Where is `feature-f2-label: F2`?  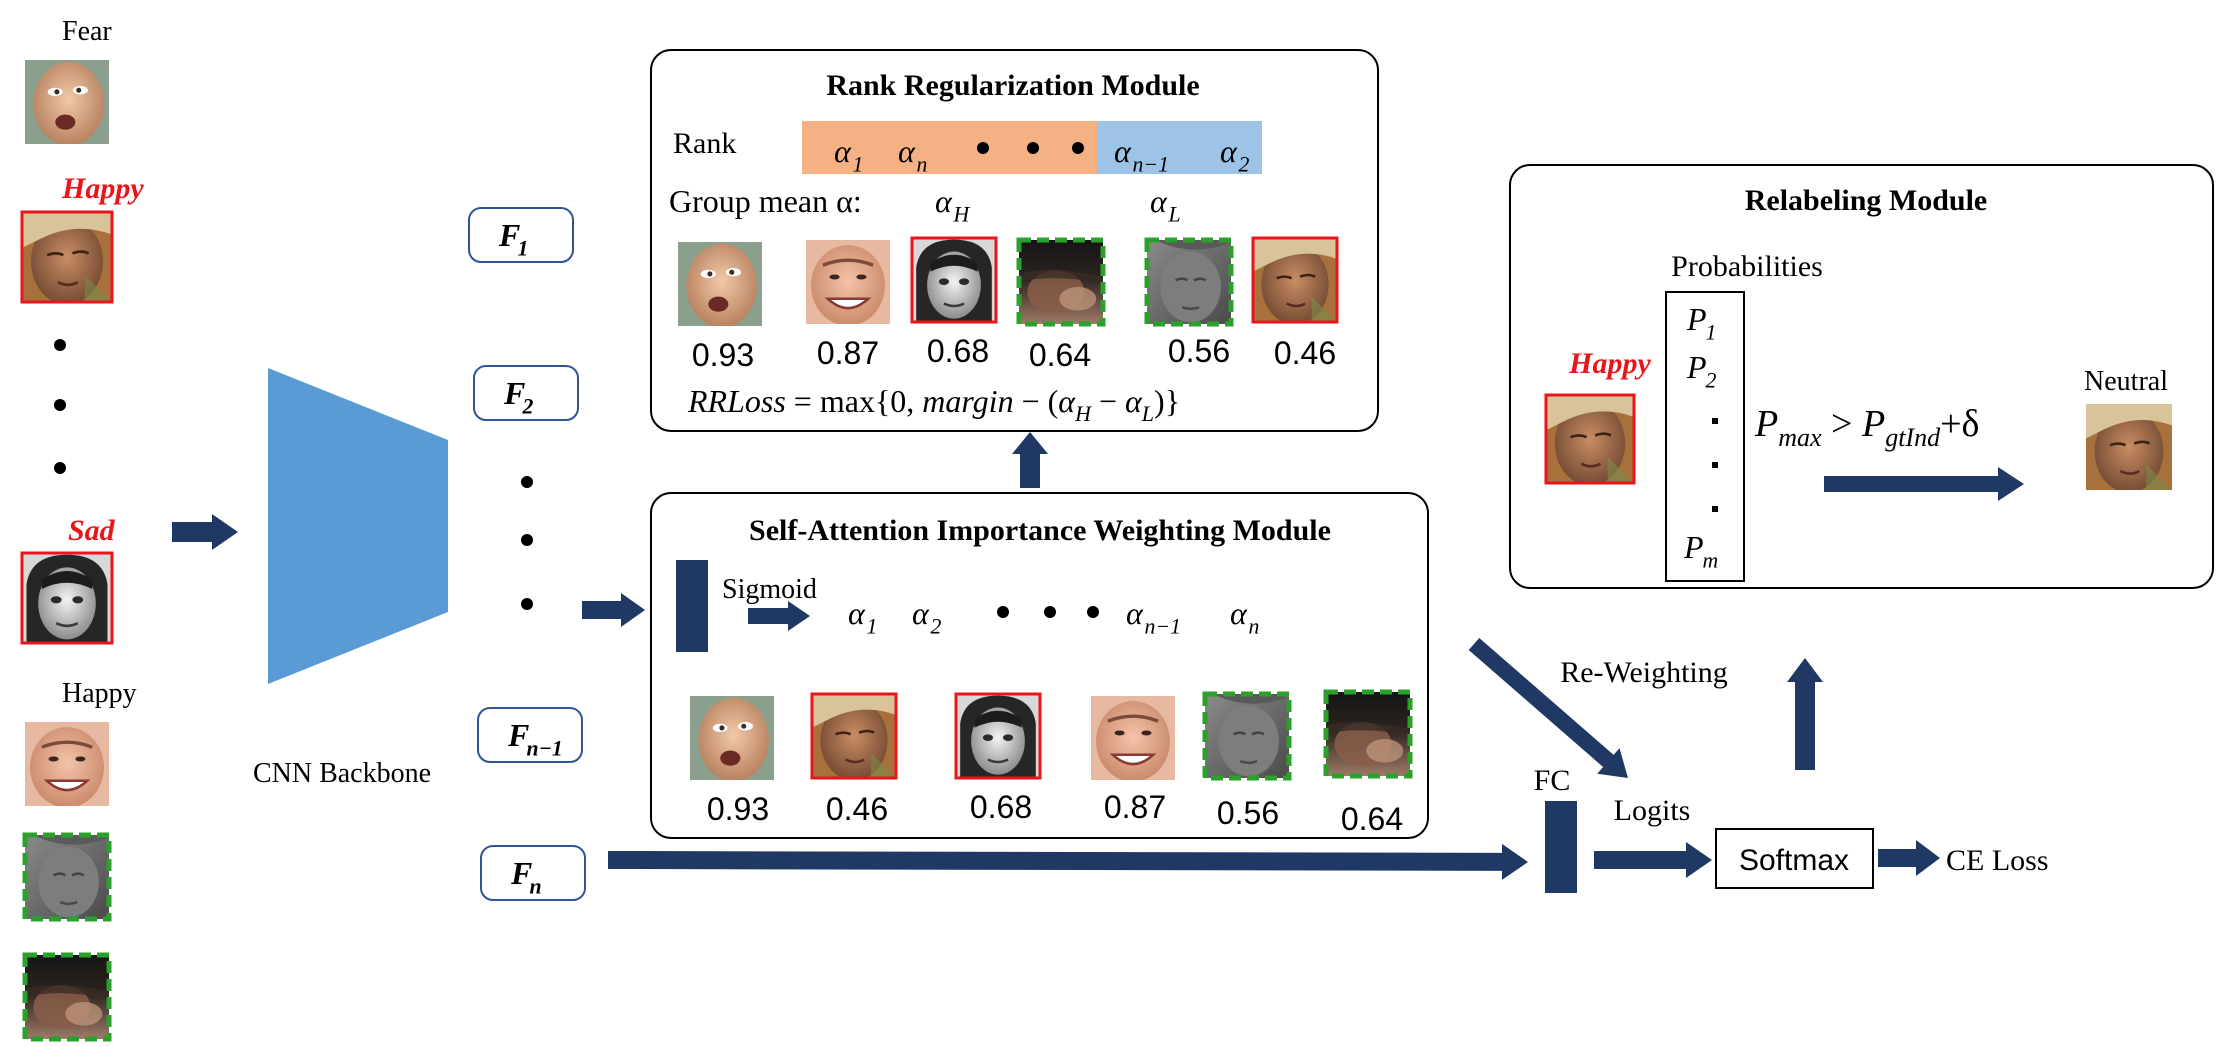
feature-f2-label: F2 is located at coordinates (518, 397).